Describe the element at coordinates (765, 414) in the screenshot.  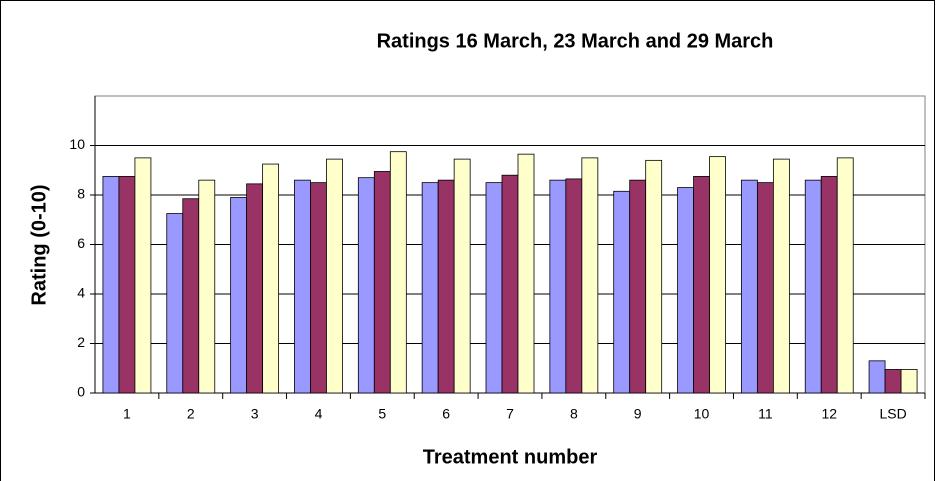
I see `x-tick-label: 11` at that location.